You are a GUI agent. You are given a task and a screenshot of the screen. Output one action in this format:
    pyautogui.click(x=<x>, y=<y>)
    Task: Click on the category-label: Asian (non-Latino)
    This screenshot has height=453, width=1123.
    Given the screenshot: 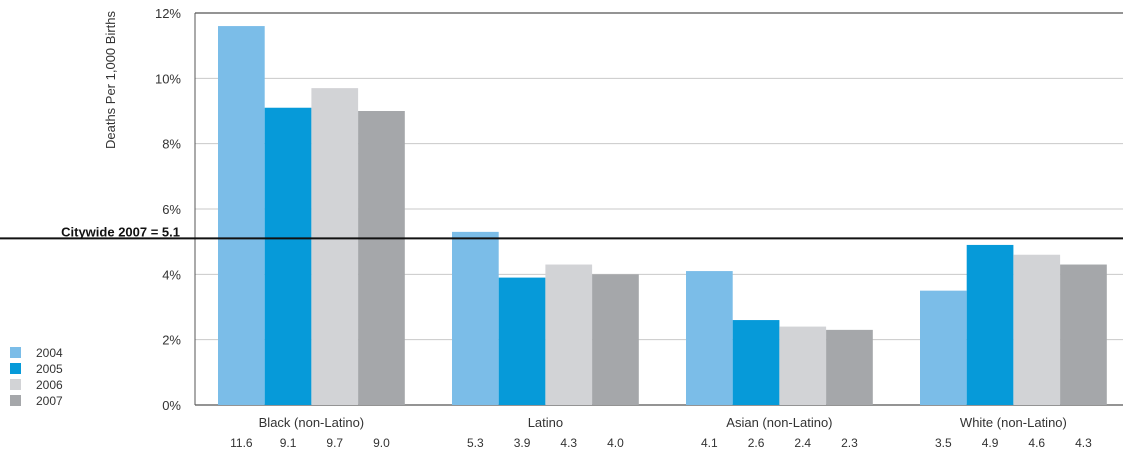 What is the action you would take?
    pyautogui.click(x=779, y=422)
    